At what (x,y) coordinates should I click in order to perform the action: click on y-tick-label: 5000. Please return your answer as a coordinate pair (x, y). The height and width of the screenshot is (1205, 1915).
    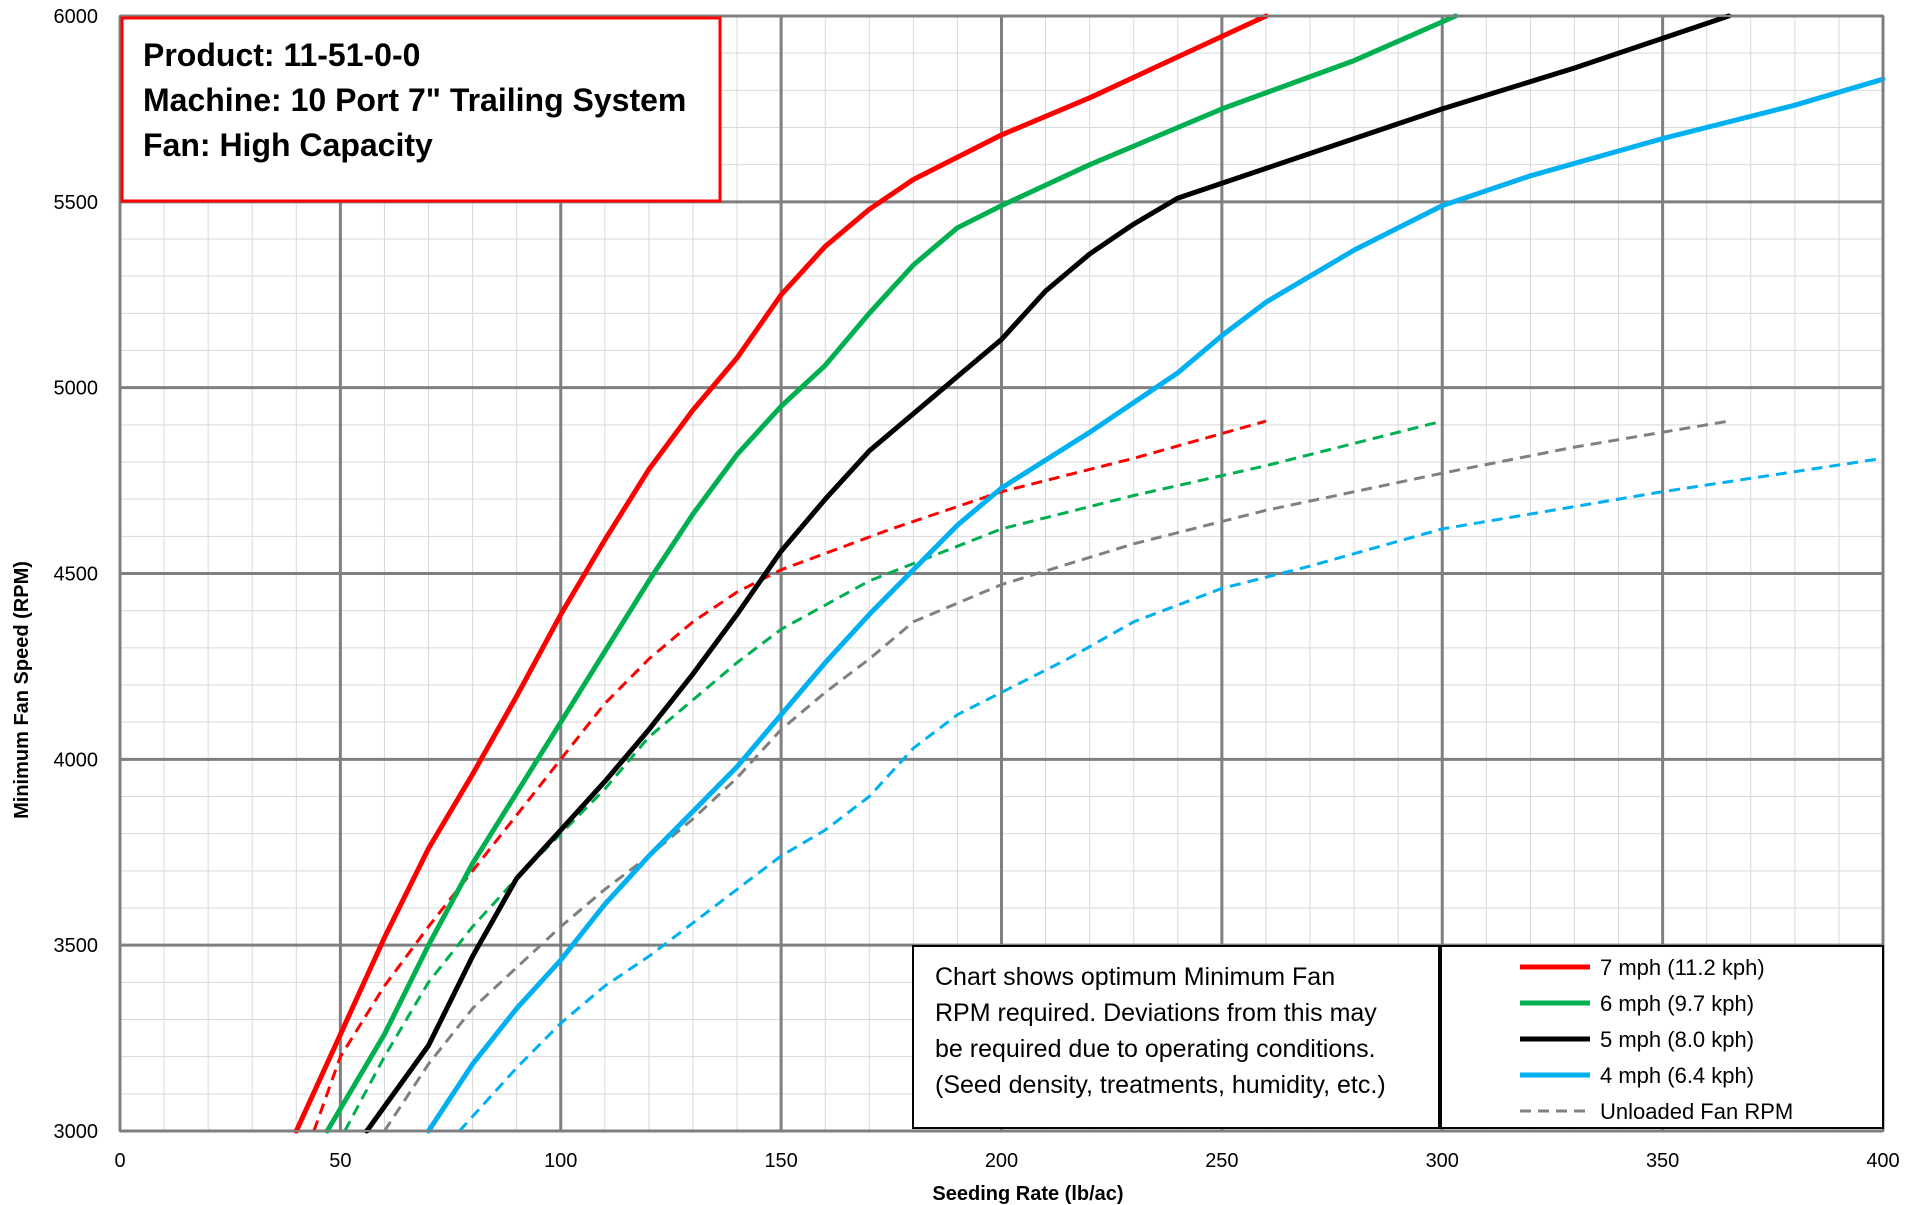
    Looking at the image, I should click on (76, 389).